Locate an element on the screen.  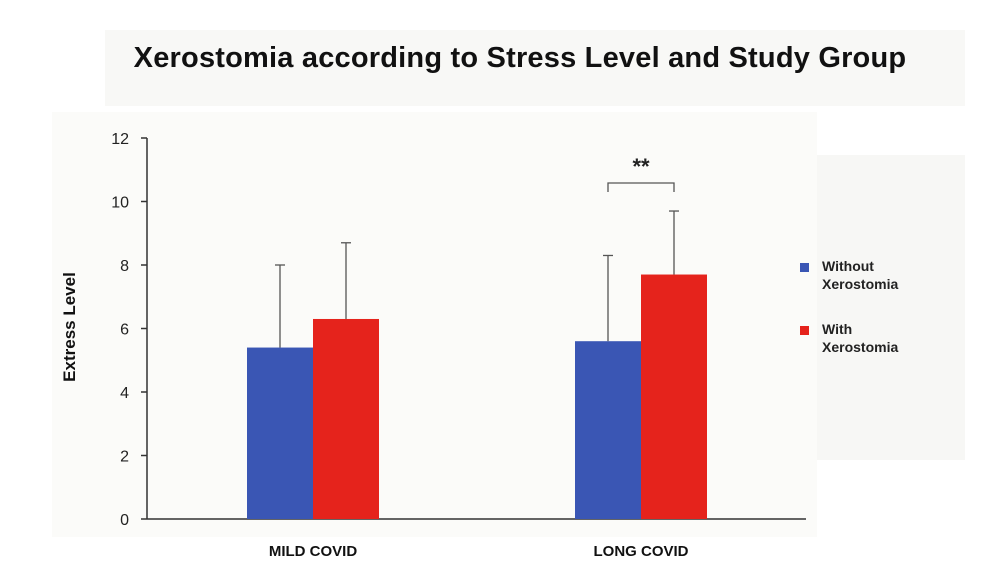
y-tick-label: 2 is located at coordinates (124, 457).